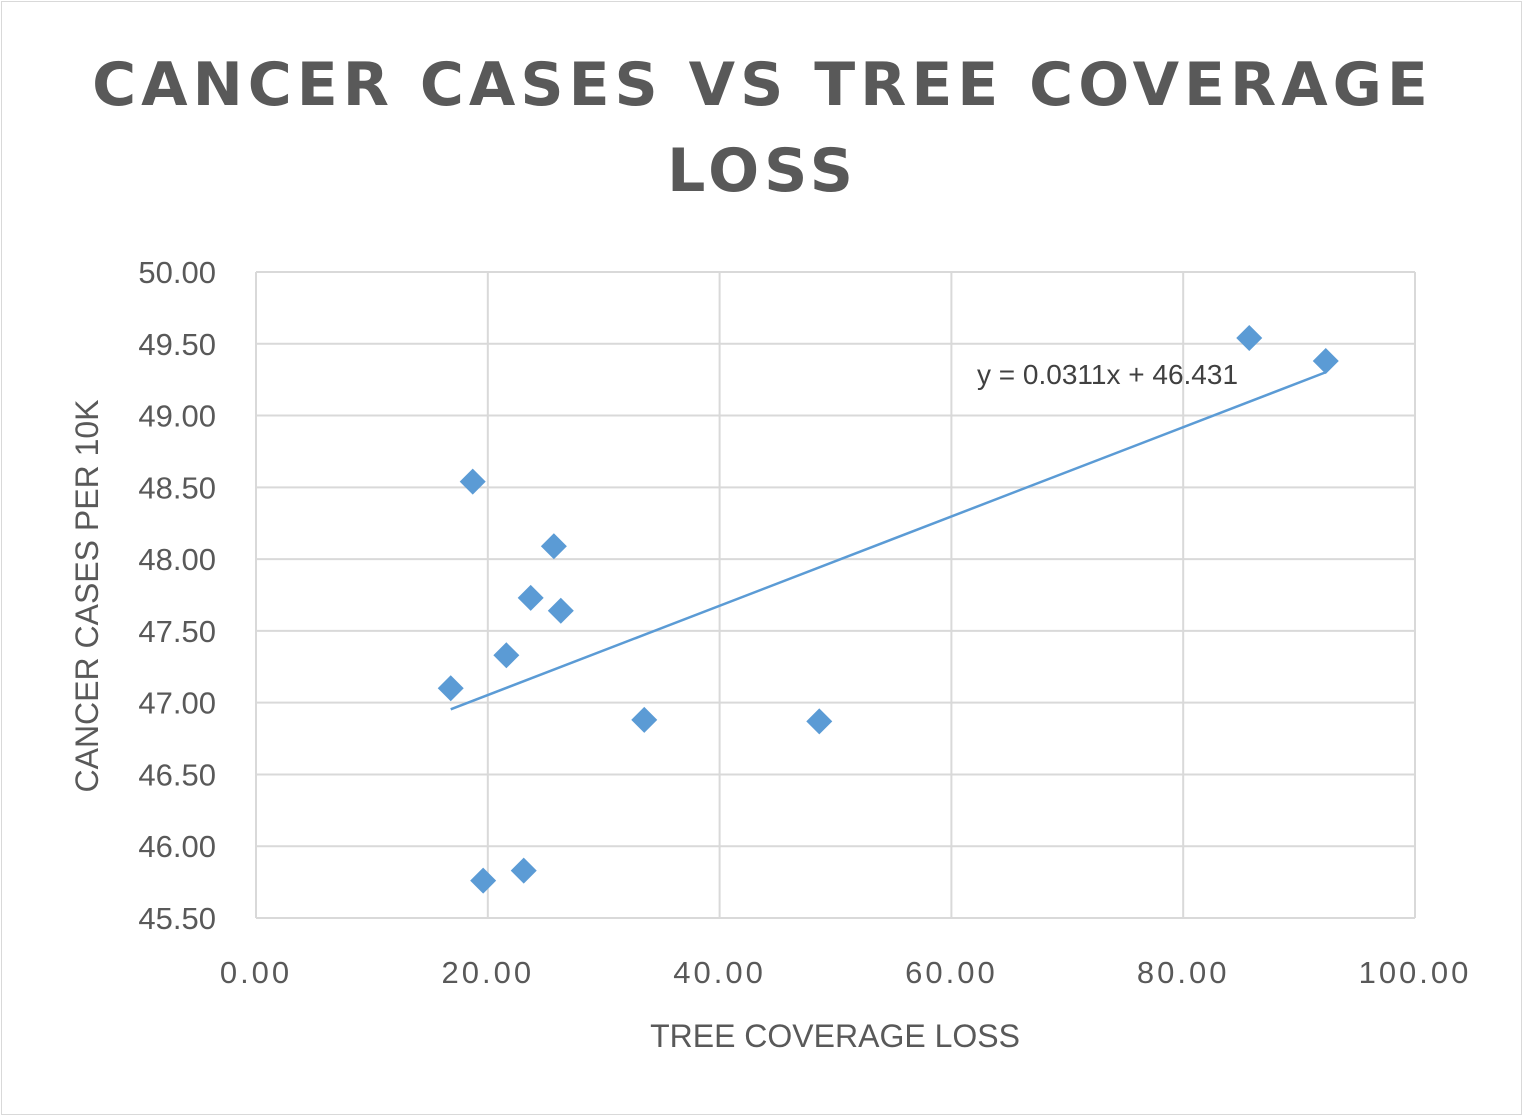 This screenshot has height=1118, width=1525. I want to click on x-axis-title: TREE COVERAGE LOSS, so click(835, 1036).